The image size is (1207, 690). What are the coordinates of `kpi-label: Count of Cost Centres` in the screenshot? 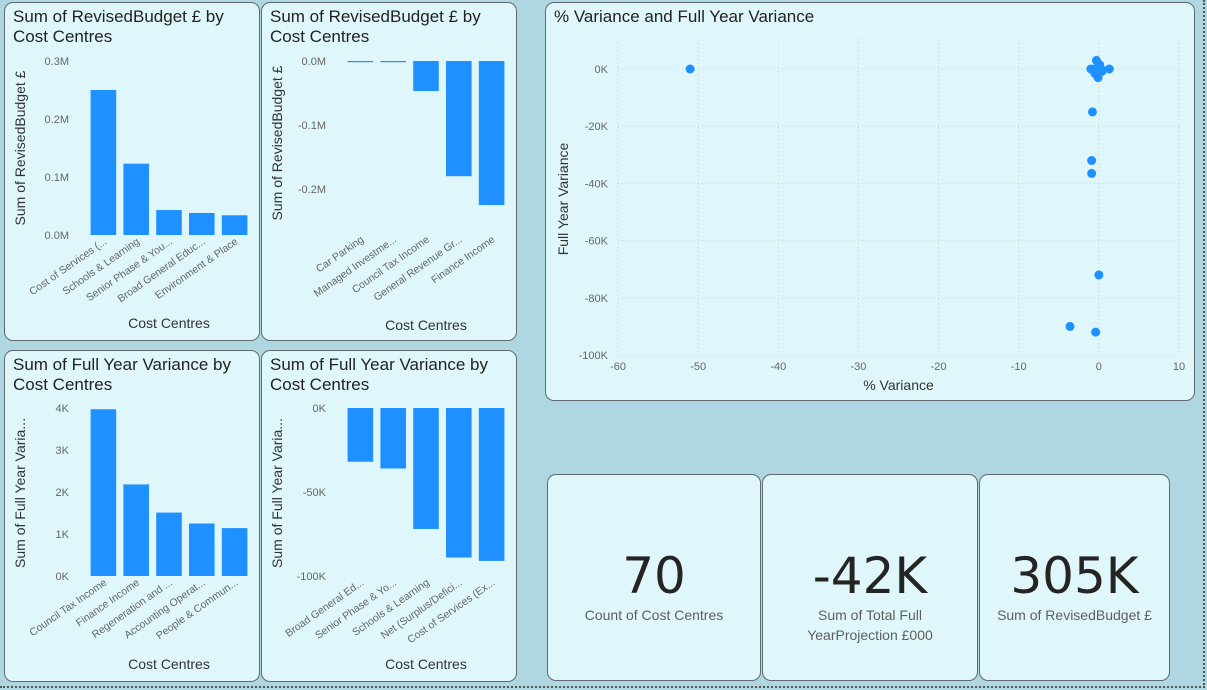 It's located at (654, 615).